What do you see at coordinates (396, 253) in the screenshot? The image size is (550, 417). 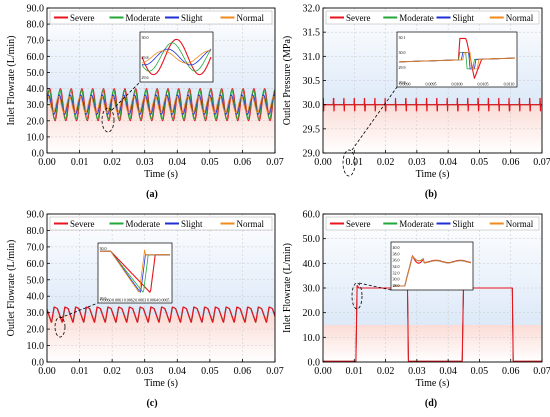 I see `inset-y-tick-label: 38.0` at bounding box center [396, 253].